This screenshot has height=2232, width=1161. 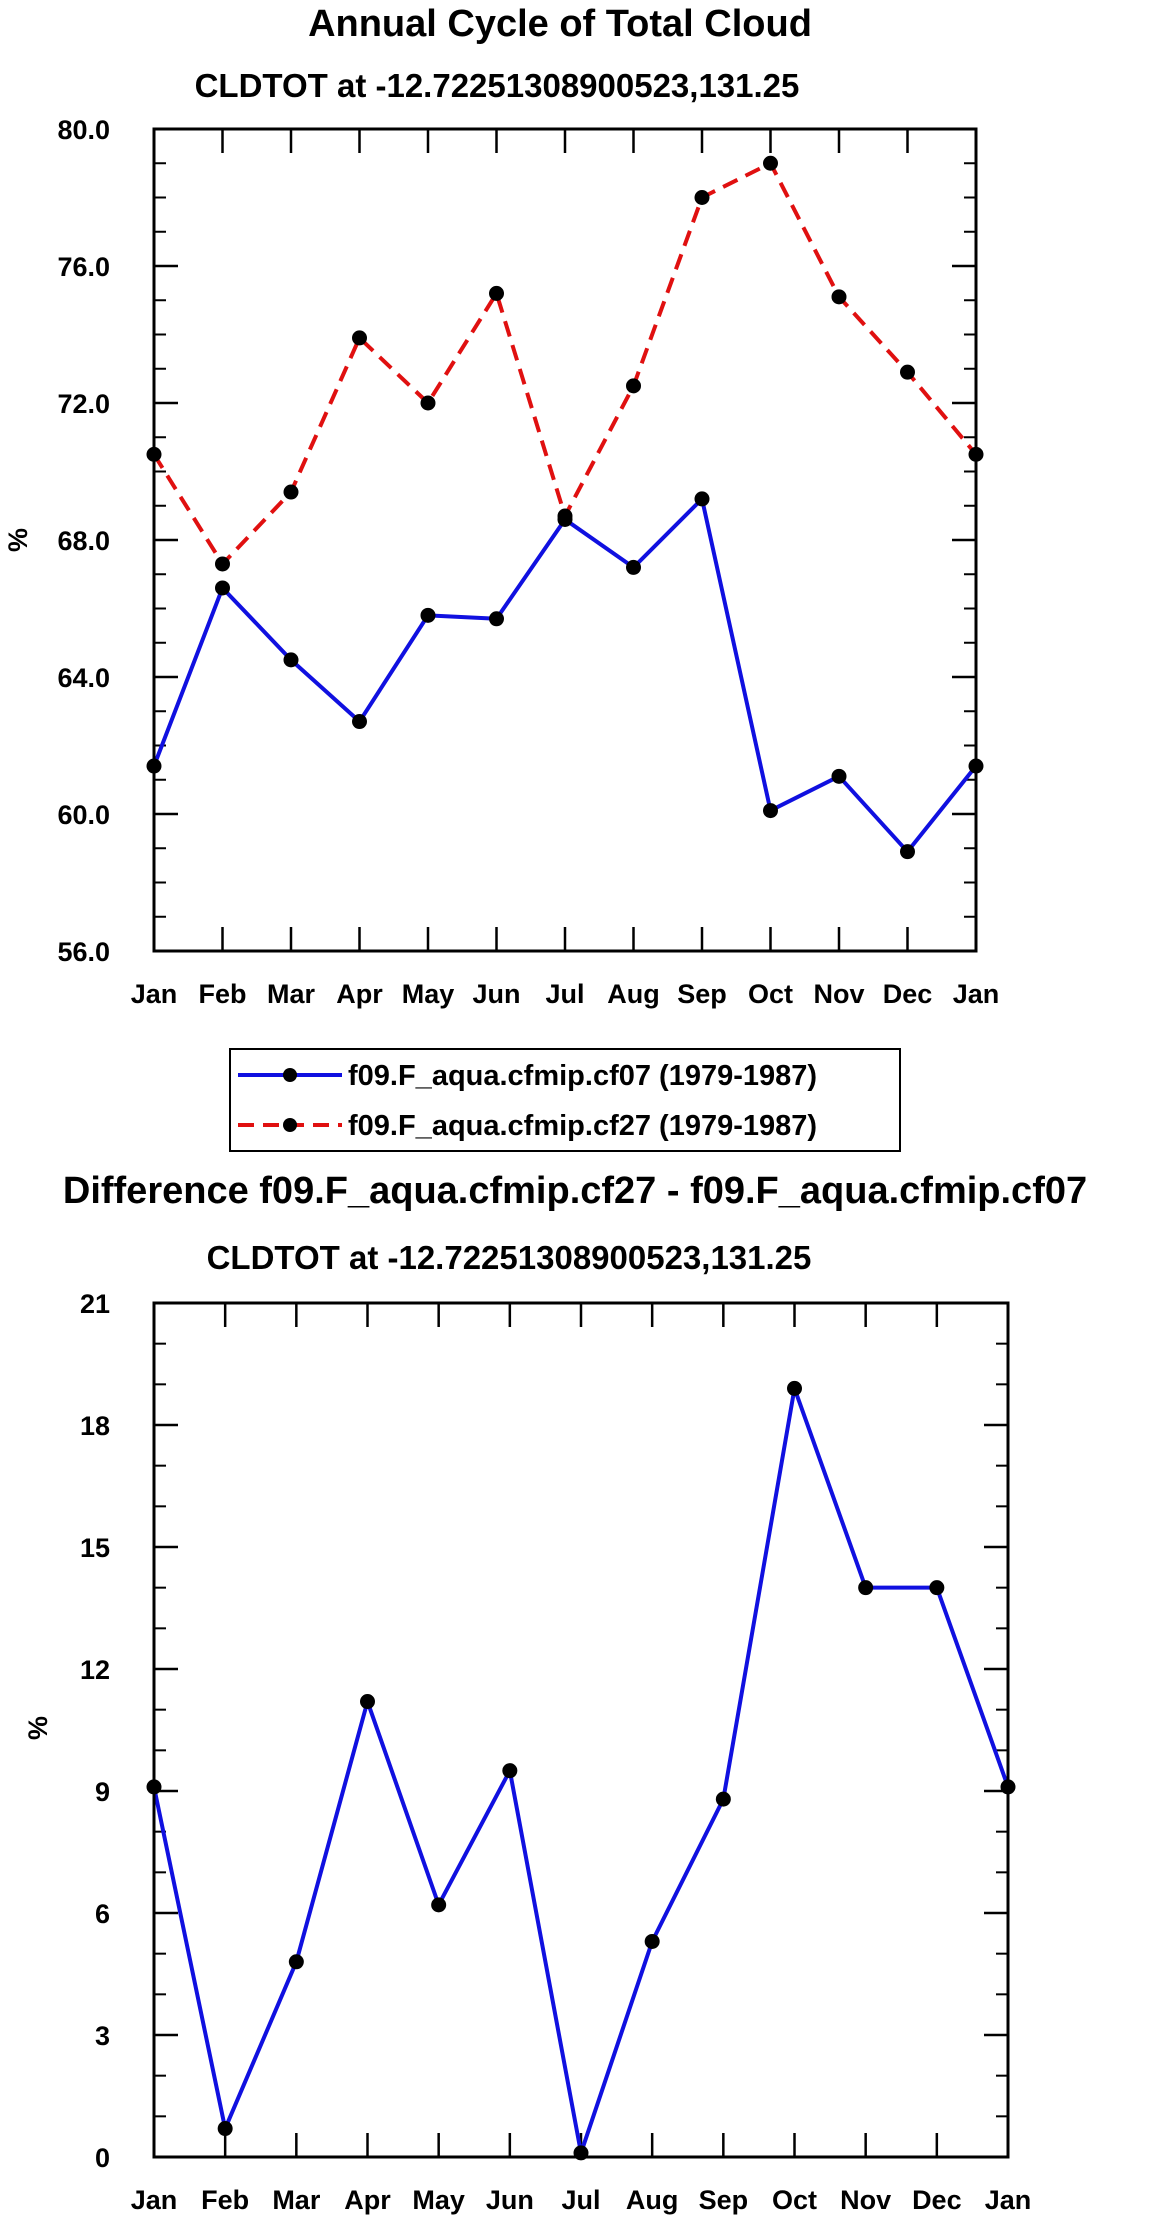 What do you see at coordinates (83, 815) in the screenshot?
I see `y-tick-label: 60.0` at bounding box center [83, 815].